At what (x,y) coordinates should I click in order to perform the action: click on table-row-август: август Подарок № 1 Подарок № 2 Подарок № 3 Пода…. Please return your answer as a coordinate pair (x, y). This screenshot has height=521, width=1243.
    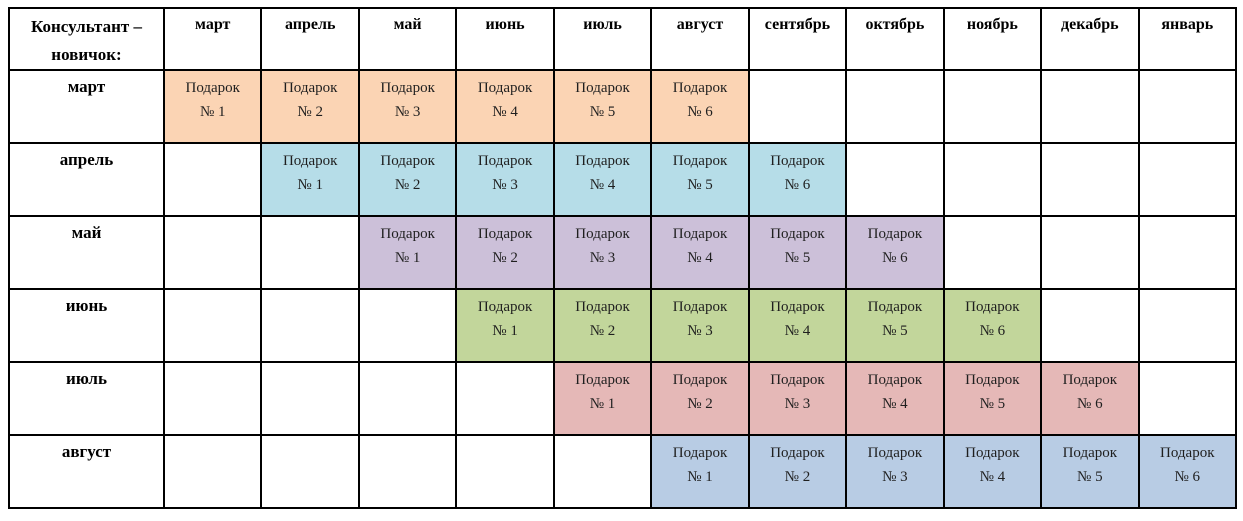
    Looking at the image, I should click on (622, 472).